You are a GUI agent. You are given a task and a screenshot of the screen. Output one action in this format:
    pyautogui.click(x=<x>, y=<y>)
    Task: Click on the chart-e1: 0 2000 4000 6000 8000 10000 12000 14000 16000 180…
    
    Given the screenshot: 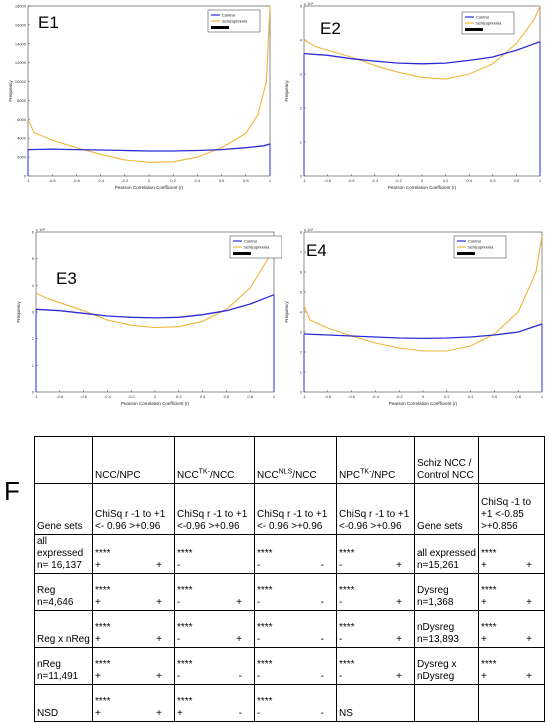 What is the action you would take?
    pyautogui.click(x=140, y=97)
    